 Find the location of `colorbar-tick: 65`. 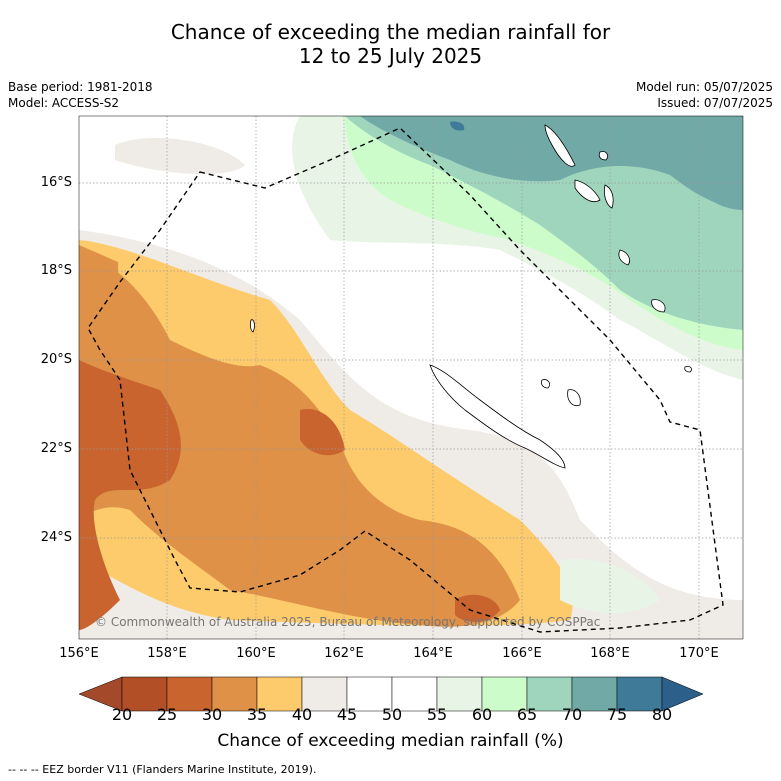

colorbar-tick: 65 is located at coordinates (527, 714).